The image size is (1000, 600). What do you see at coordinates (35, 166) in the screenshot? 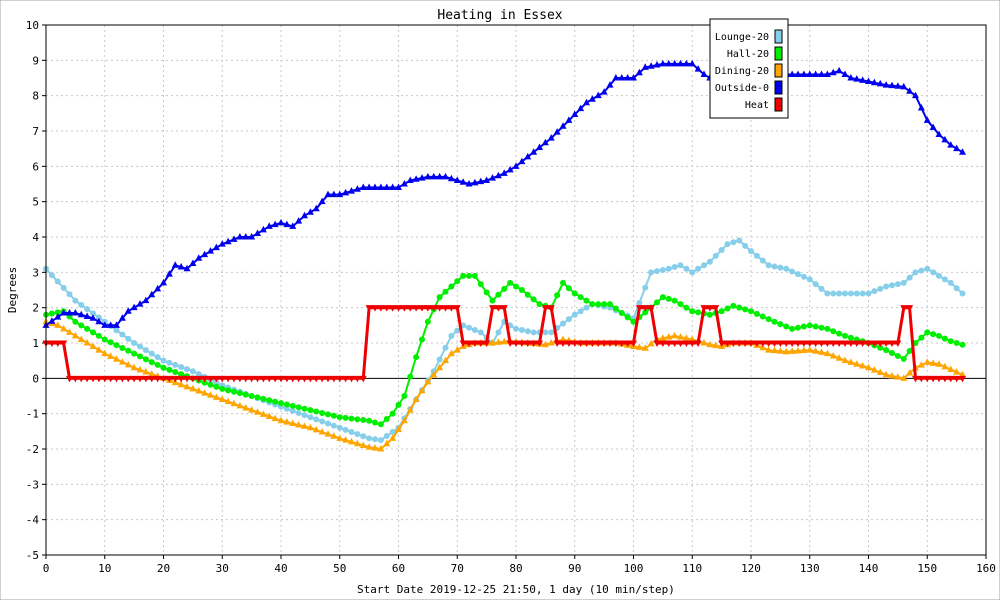
I see `y-tick-label: 6` at bounding box center [35, 166].